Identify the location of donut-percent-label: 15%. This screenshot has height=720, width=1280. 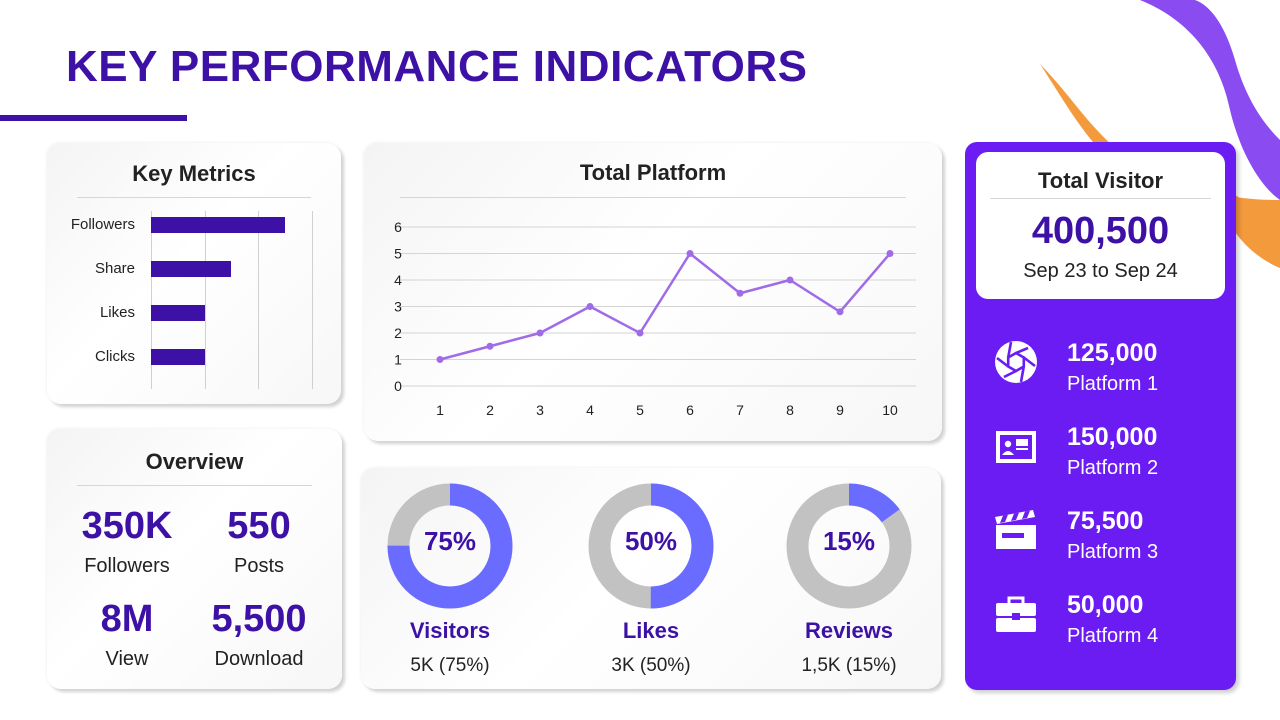
(849, 541).